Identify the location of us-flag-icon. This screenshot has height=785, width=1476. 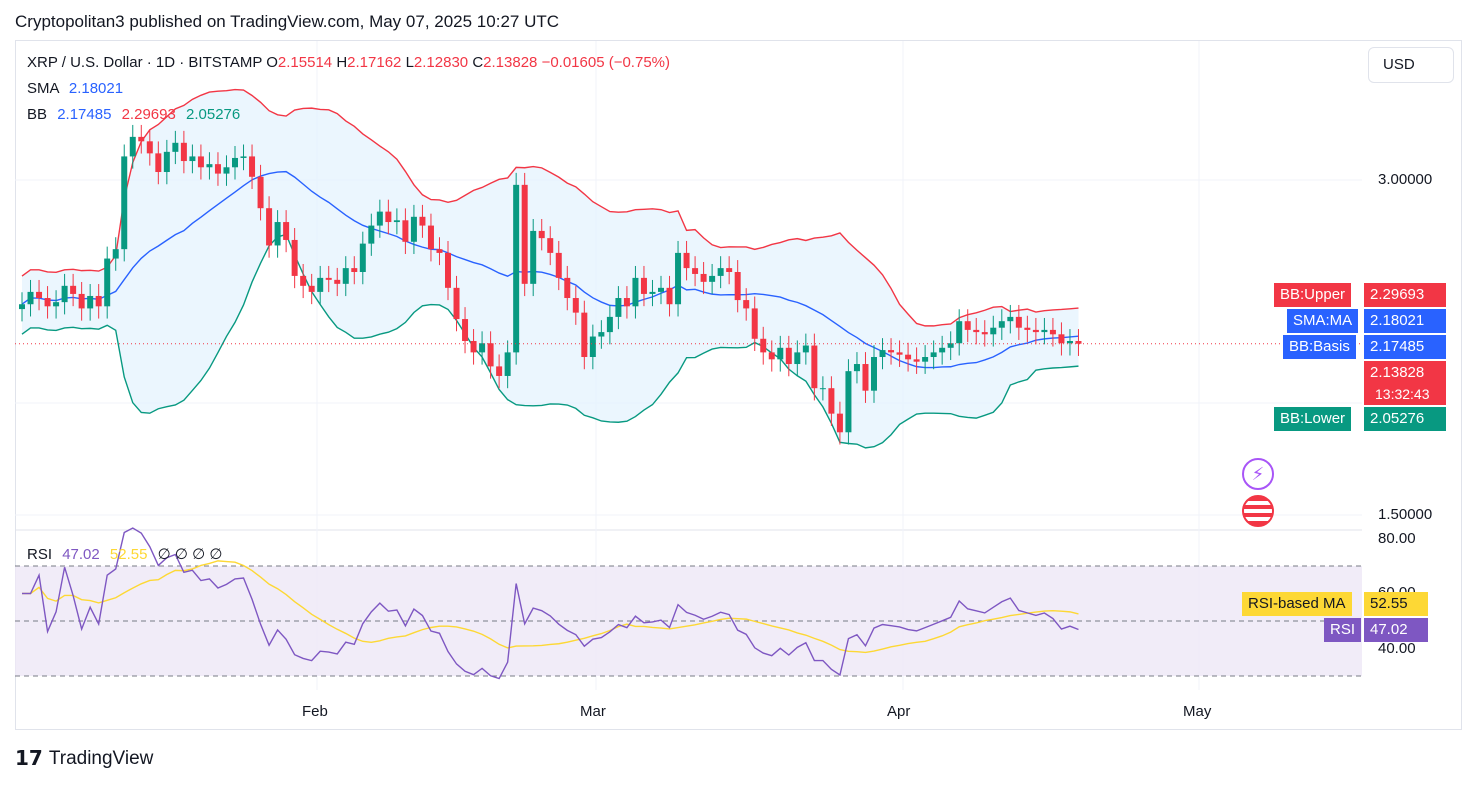
(1258, 511).